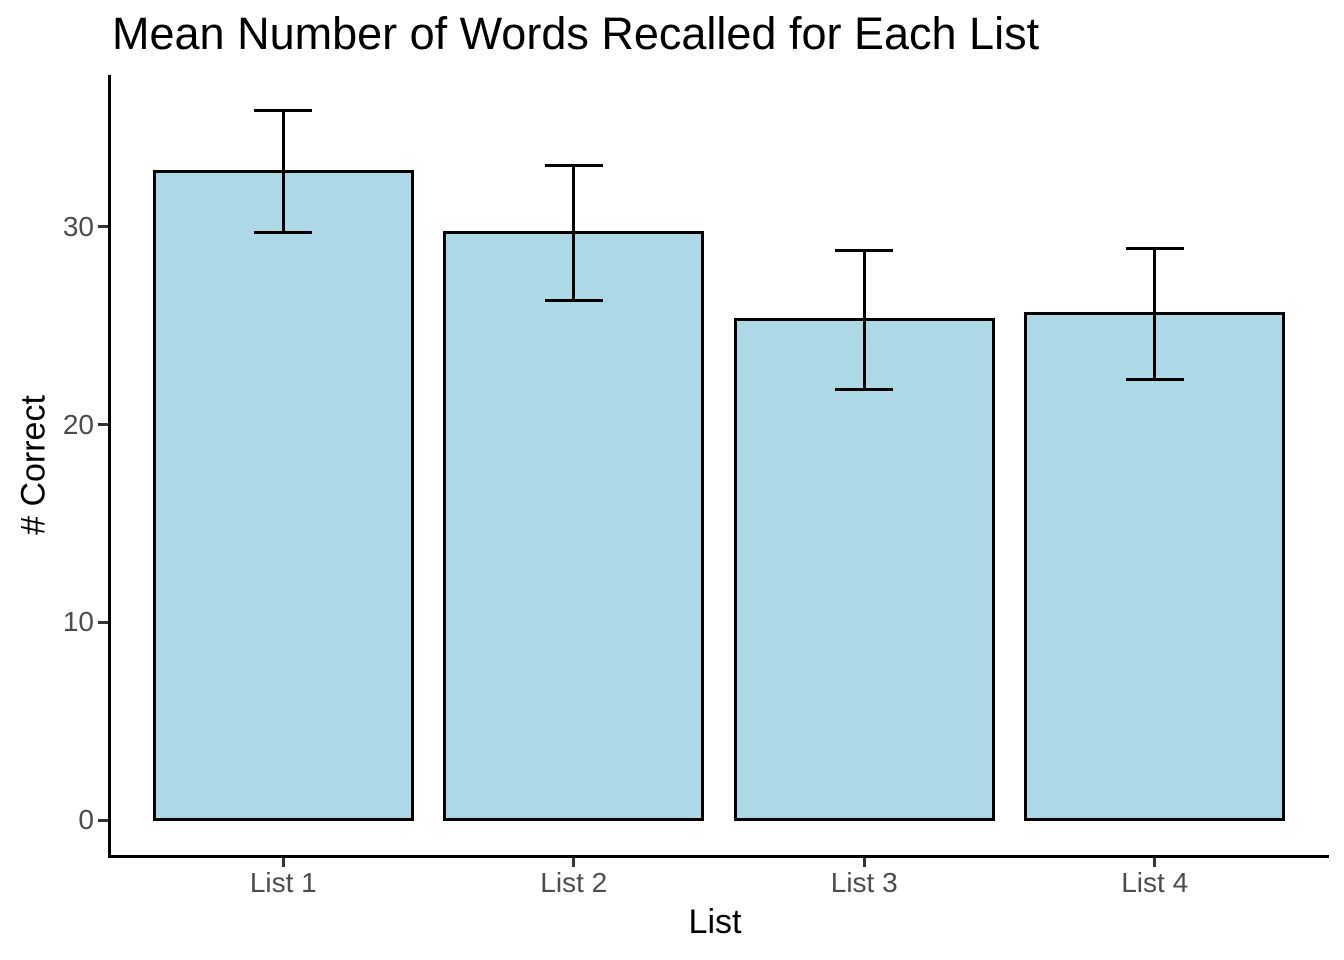 The height and width of the screenshot is (960, 1344). Describe the element at coordinates (78, 622) in the screenshot. I see `y-tick-label: 10` at that location.